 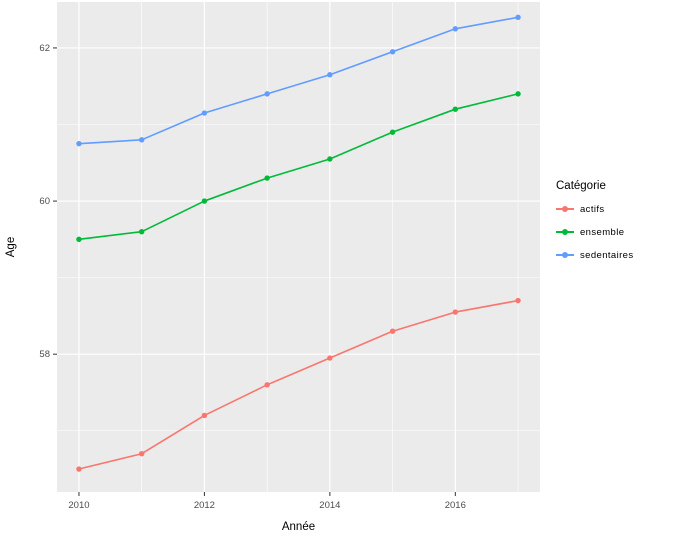 What do you see at coordinates (298, 527) in the screenshot?
I see `x-axis-title: Année` at bounding box center [298, 527].